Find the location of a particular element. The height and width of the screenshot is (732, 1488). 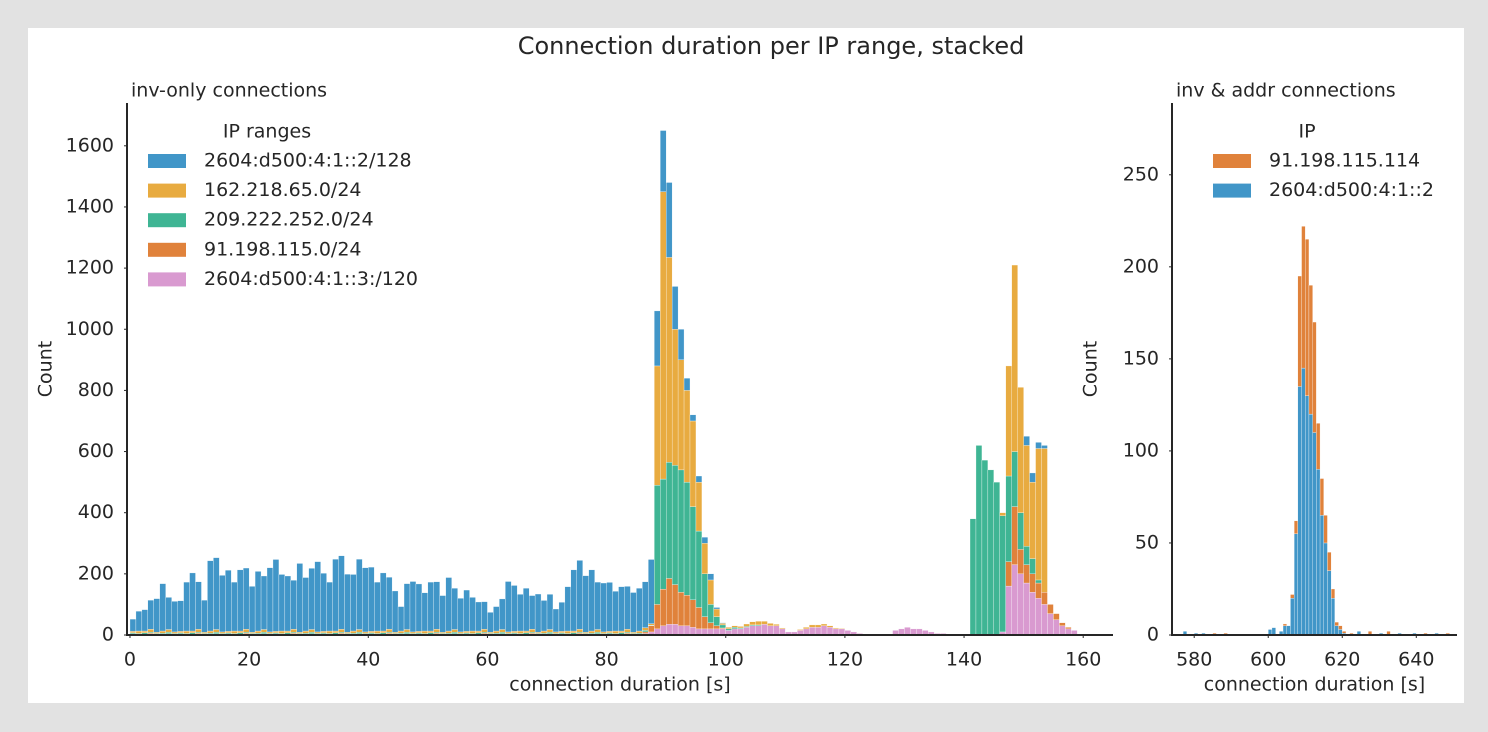

axes-title: inv-only connections is located at coordinates (229, 91).